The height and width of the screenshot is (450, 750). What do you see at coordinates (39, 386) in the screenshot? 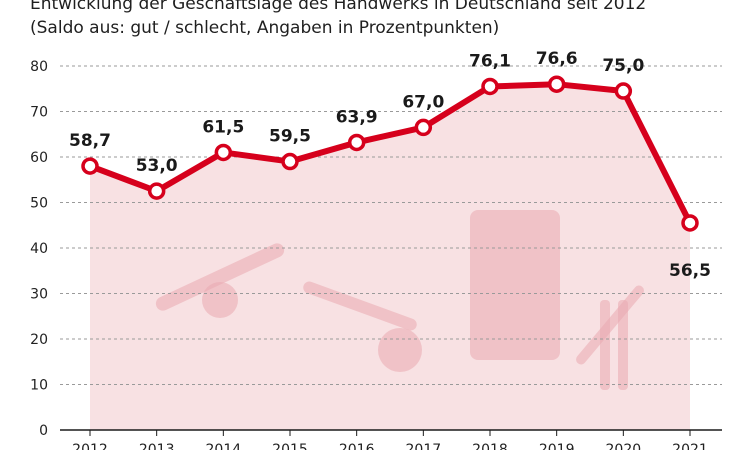
I see `y-tick-label: 10` at bounding box center [39, 386].